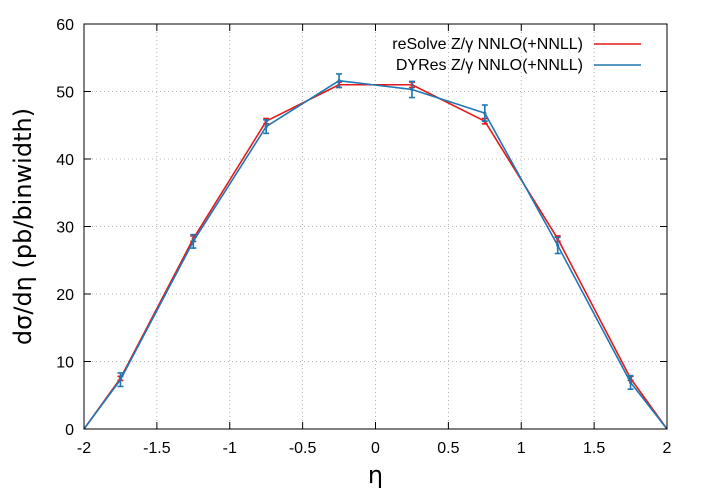  Describe the element at coordinates (594, 448) in the screenshot. I see `x-tick-label: 1.5` at that location.